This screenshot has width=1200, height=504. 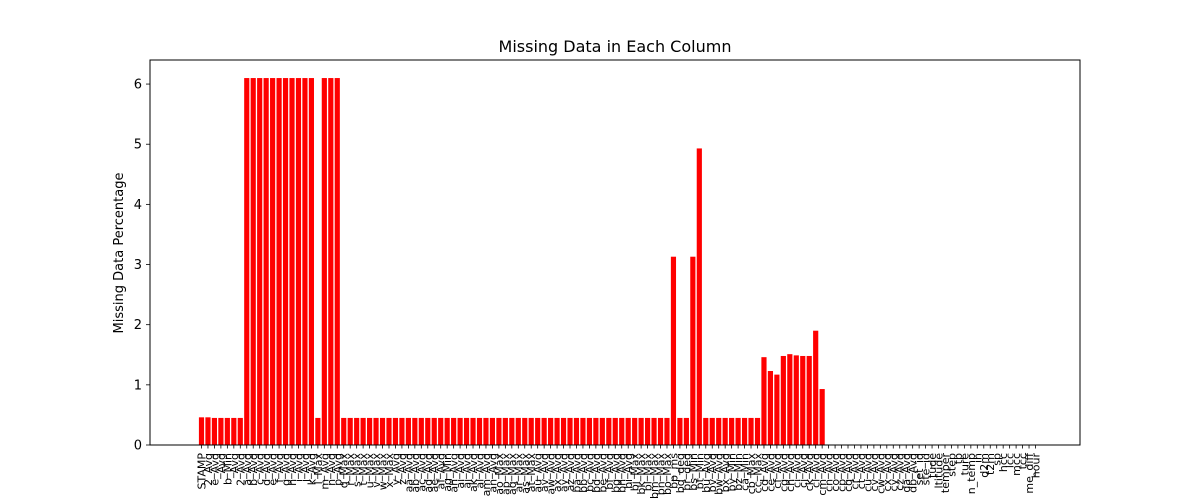 What do you see at coordinates (673, 471) in the screenshot?
I see `x-tick-label: bp_ms` at bounding box center [673, 471].